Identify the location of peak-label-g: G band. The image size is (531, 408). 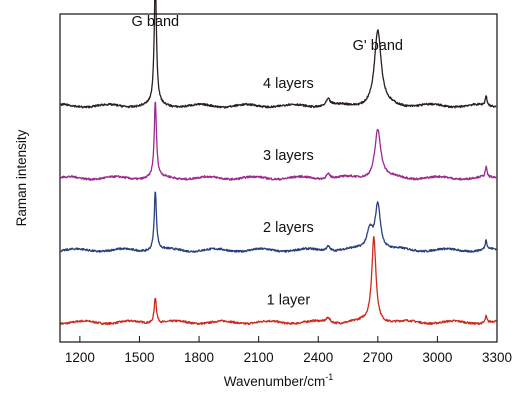
(156, 22).